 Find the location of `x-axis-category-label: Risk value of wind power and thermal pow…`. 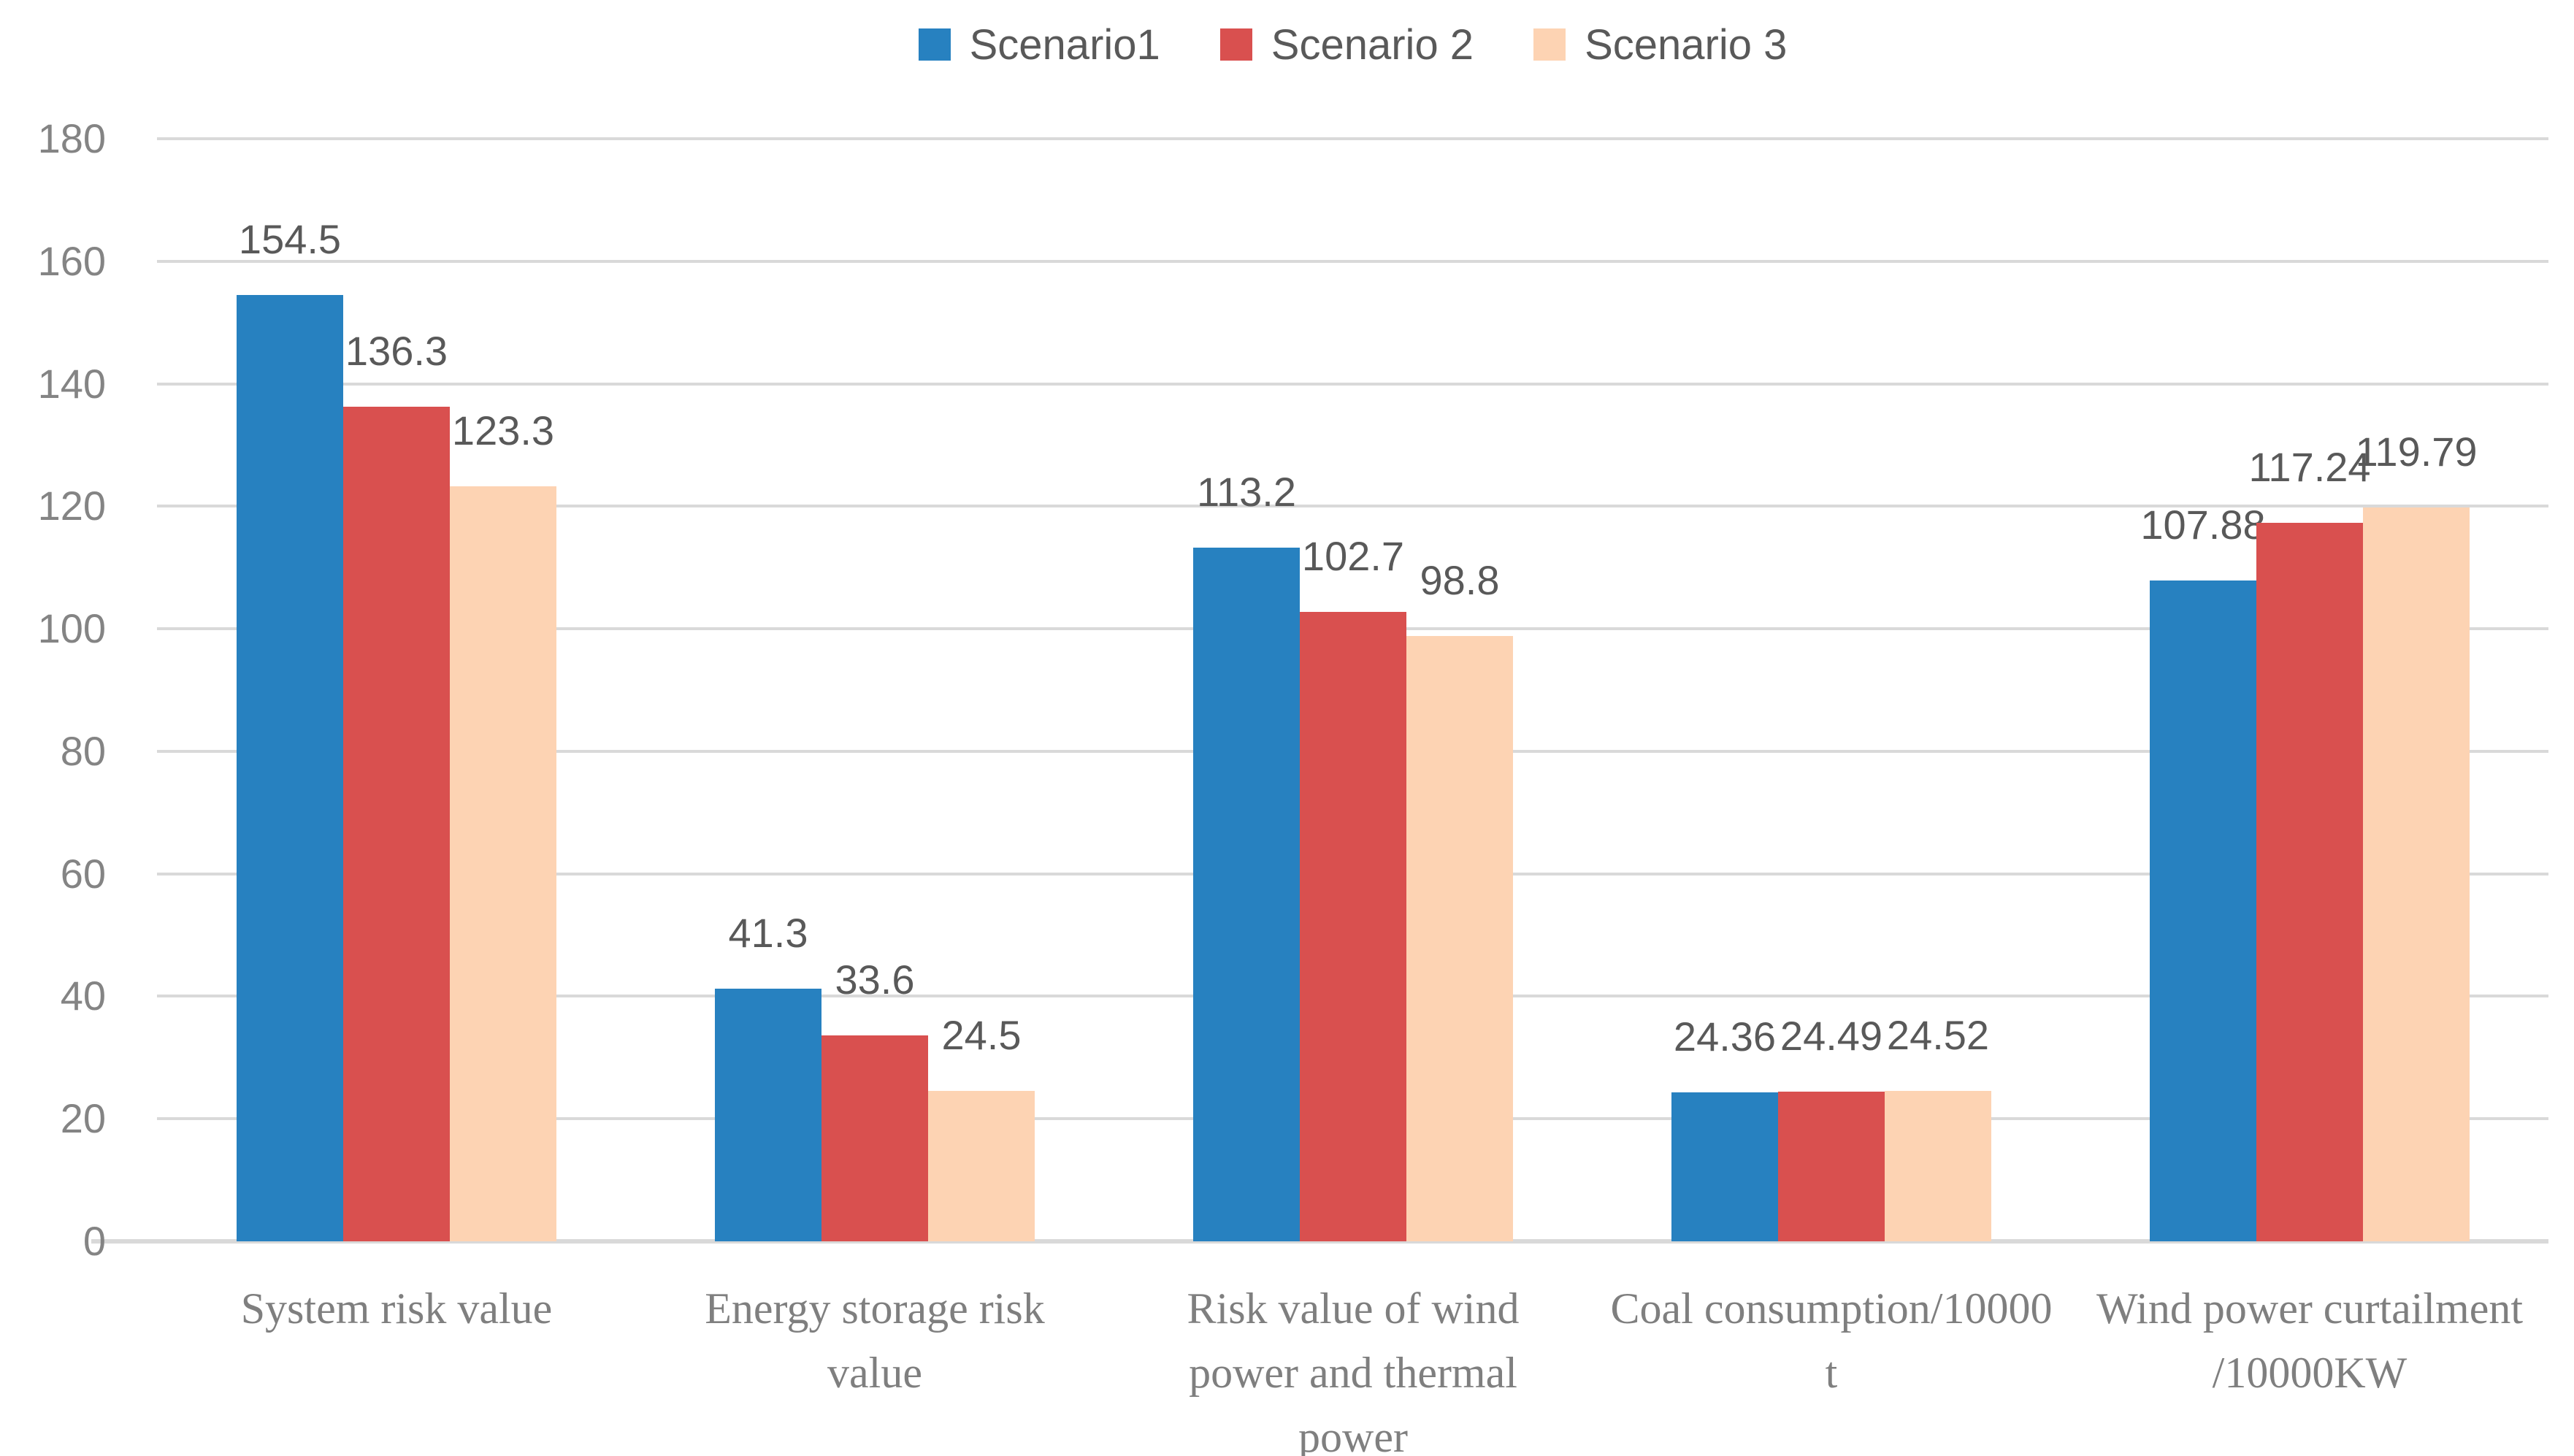

x-axis-category-label: Risk value of wind power and thermal pow… is located at coordinates (1353, 1370).